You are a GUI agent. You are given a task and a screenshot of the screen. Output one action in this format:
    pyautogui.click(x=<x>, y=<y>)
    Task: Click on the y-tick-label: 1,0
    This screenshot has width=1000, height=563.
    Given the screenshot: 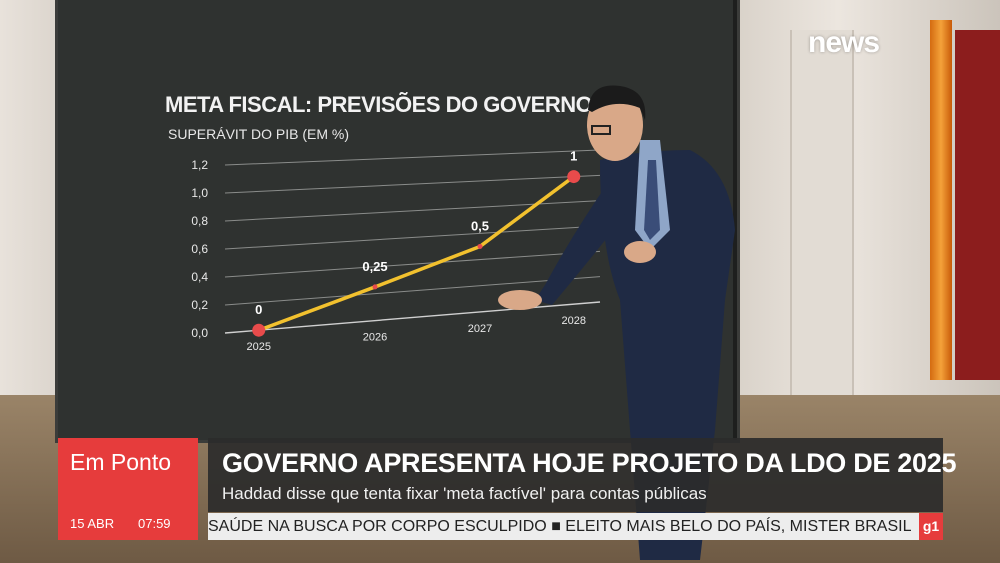 What is the action you would take?
    pyautogui.click(x=199, y=193)
    